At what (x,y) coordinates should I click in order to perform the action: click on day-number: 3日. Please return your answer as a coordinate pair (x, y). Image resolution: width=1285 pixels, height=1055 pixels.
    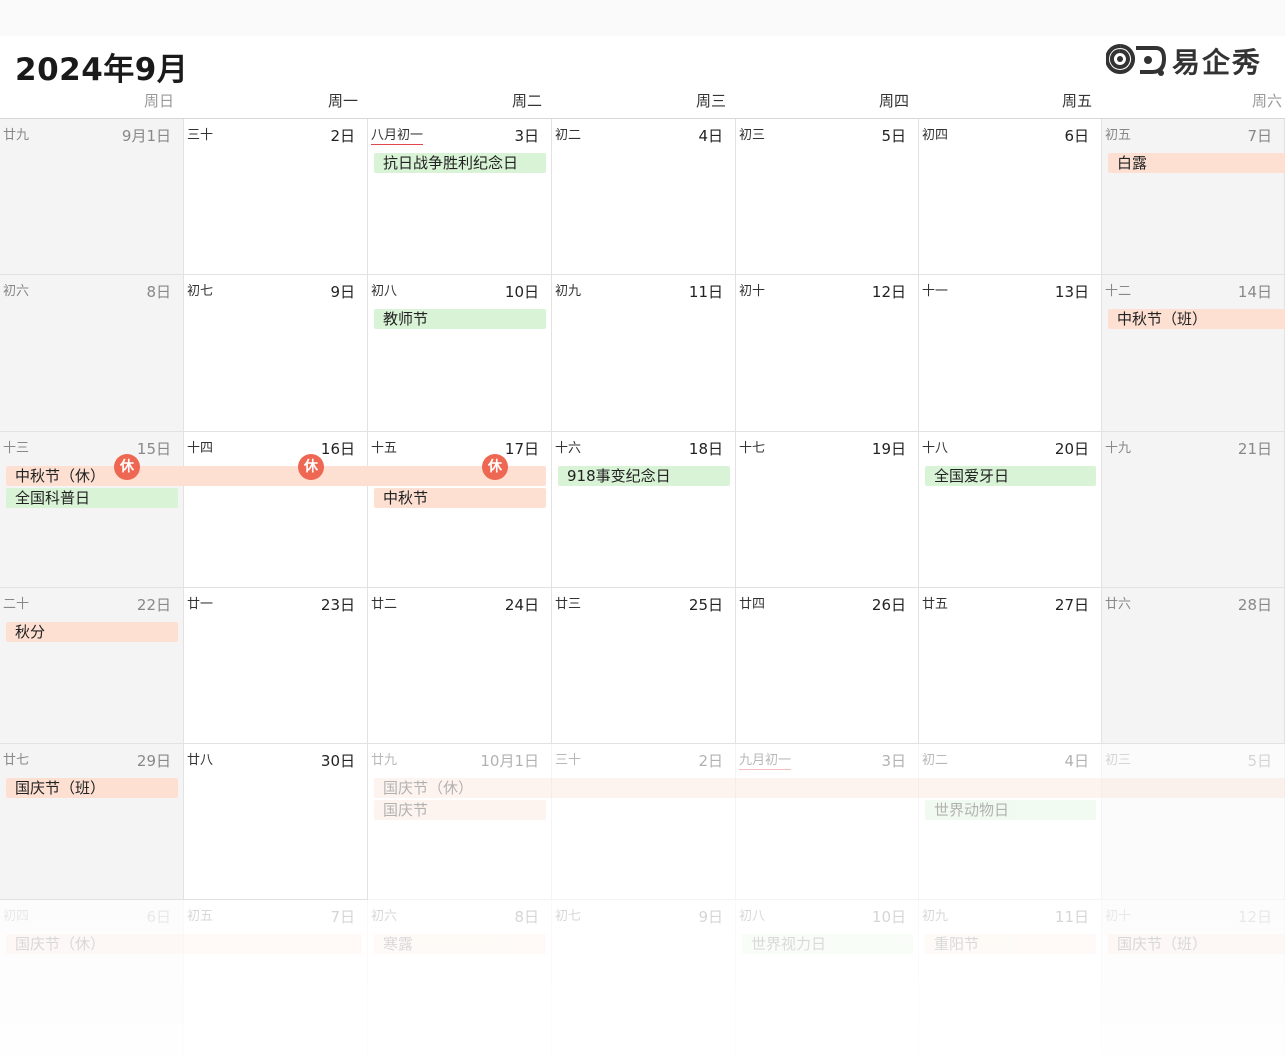
    Looking at the image, I should click on (893, 761).